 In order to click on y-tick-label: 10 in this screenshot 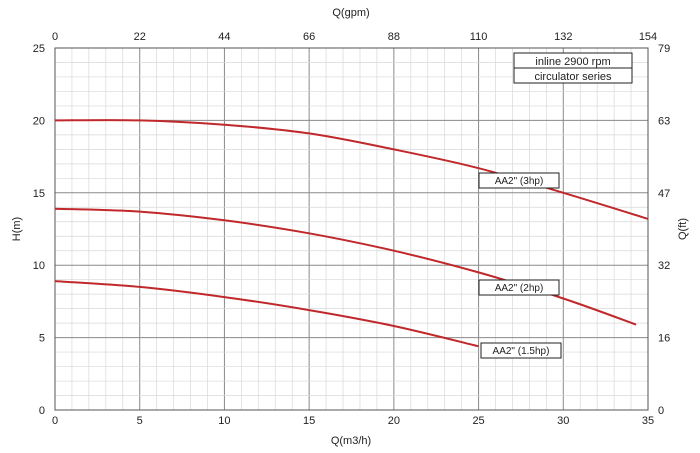, I will do `click(39, 266)`.